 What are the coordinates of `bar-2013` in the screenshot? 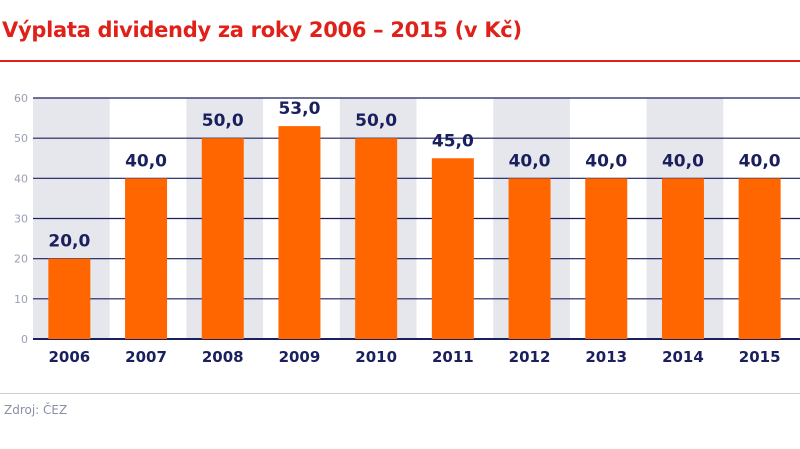 It's located at (606, 258).